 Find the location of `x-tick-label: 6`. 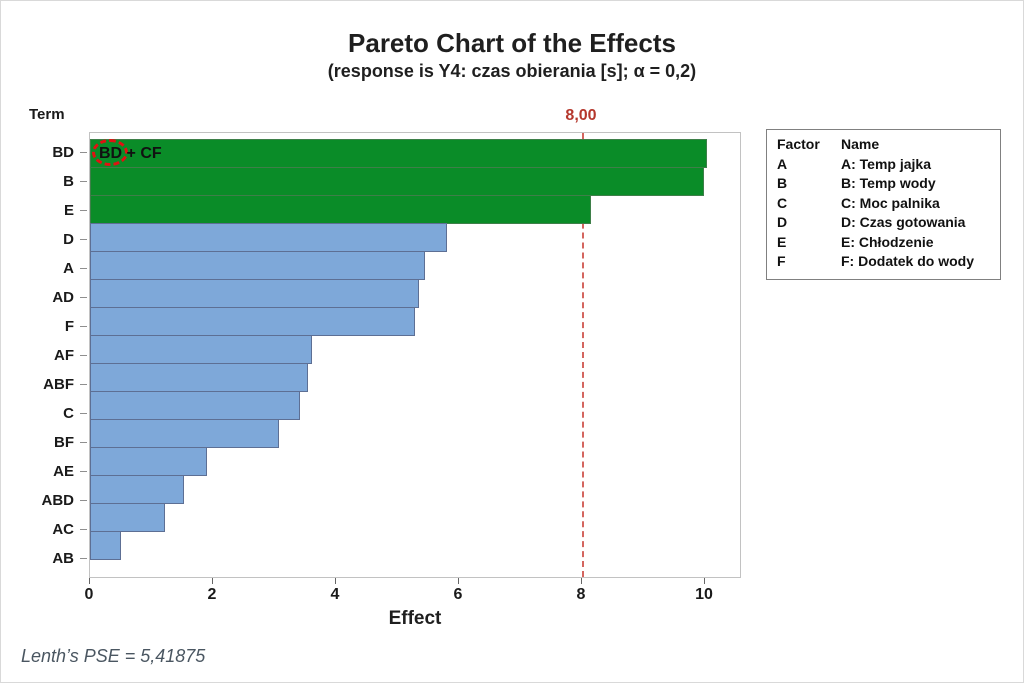

x-tick-label: 6 is located at coordinates (458, 594).